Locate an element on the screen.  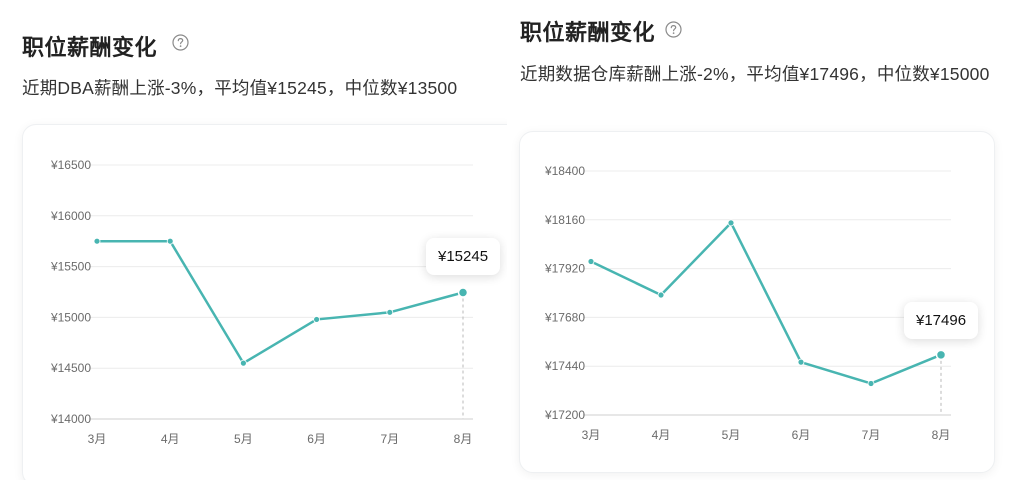
y-tick-label: ¥15000 is located at coordinates (70, 317).